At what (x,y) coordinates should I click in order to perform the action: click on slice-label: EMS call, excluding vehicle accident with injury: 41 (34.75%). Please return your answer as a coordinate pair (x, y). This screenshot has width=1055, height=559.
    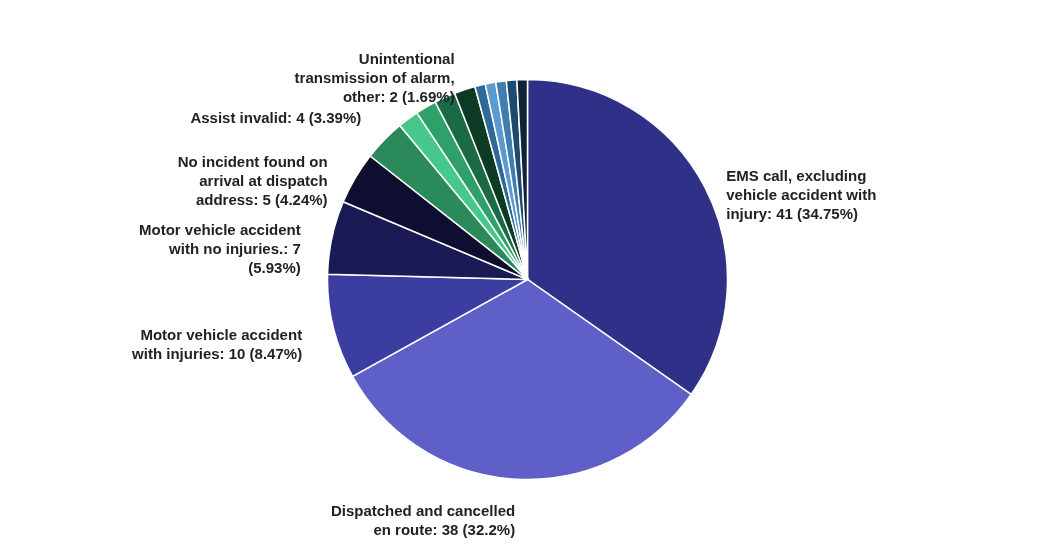
    Looking at the image, I should click on (801, 195).